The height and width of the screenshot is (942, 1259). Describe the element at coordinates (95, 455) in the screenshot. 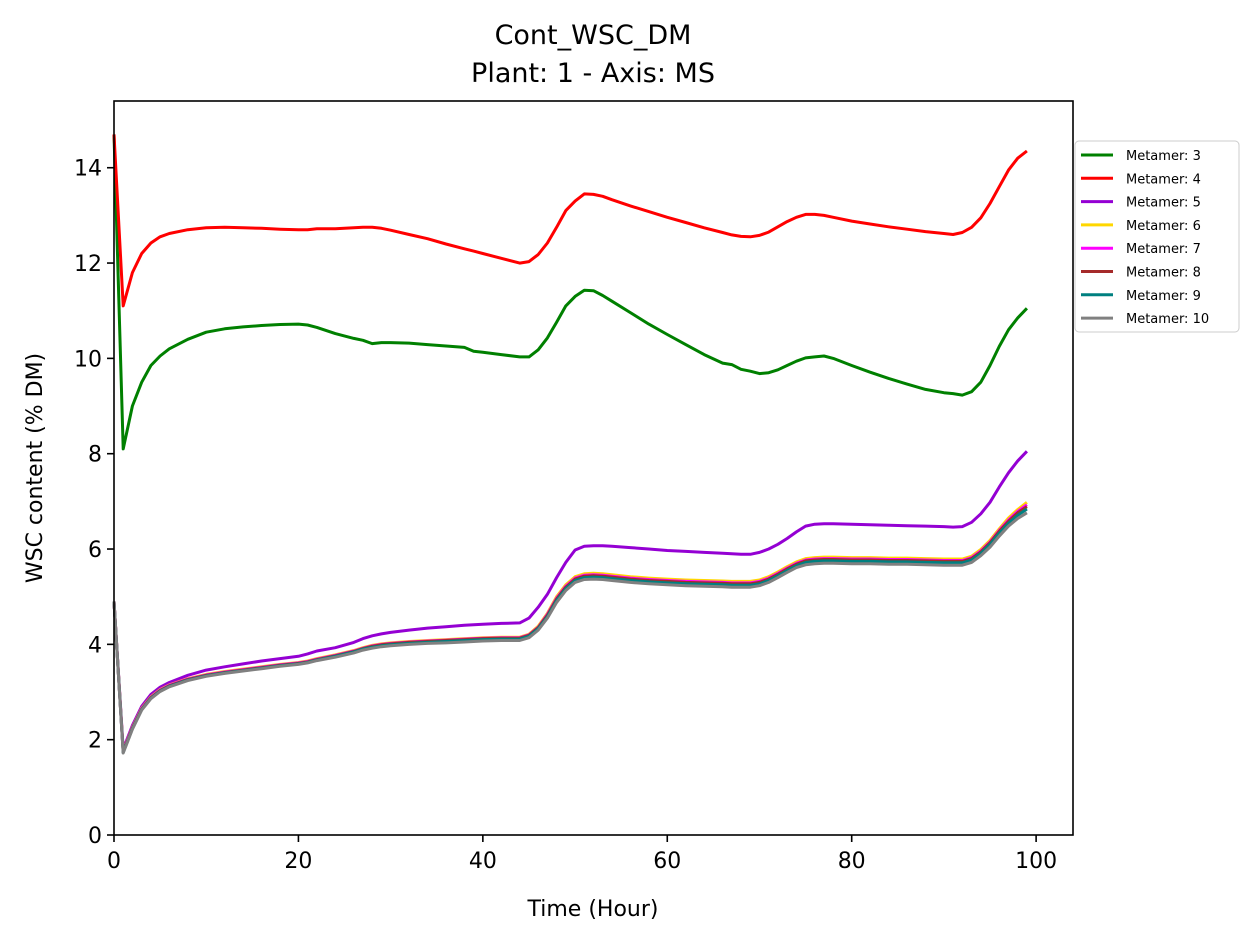

I see `y-tick-label: 8` at that location.